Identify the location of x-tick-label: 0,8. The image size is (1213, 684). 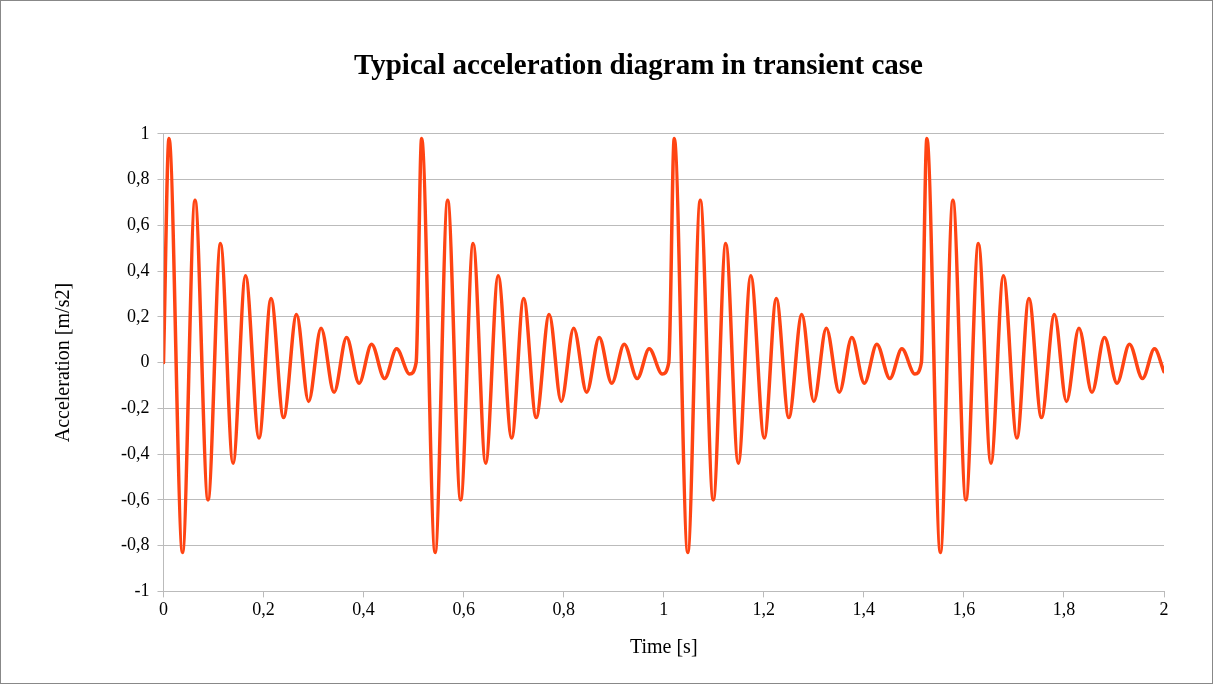
(563, 608).